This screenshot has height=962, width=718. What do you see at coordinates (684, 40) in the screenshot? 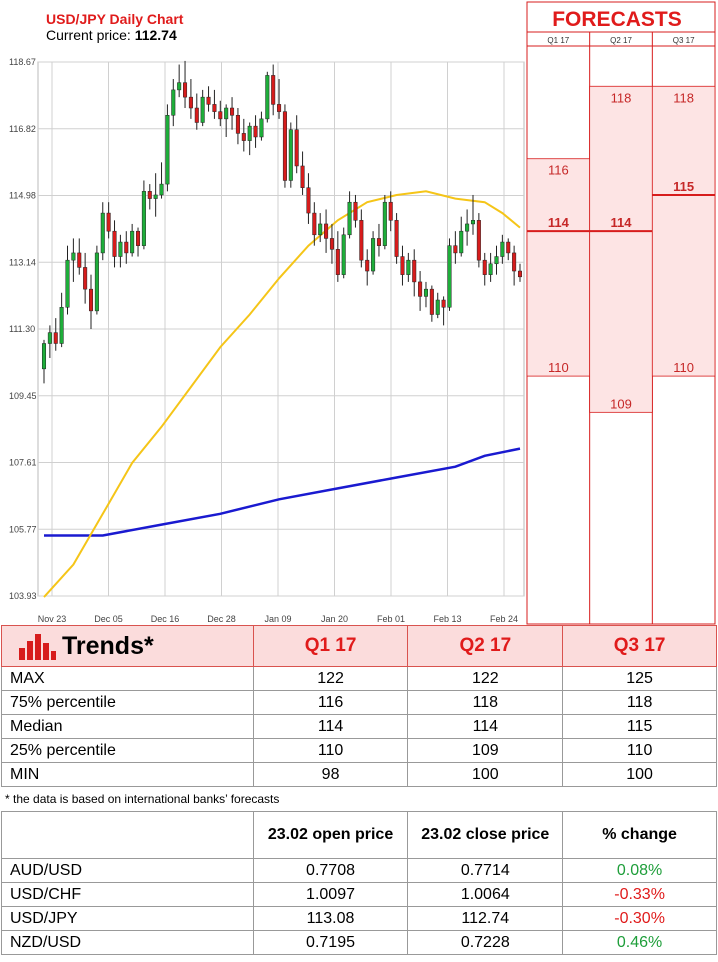
I see `forecast-col-label: Q3 17` at bounding box center [684, 40].